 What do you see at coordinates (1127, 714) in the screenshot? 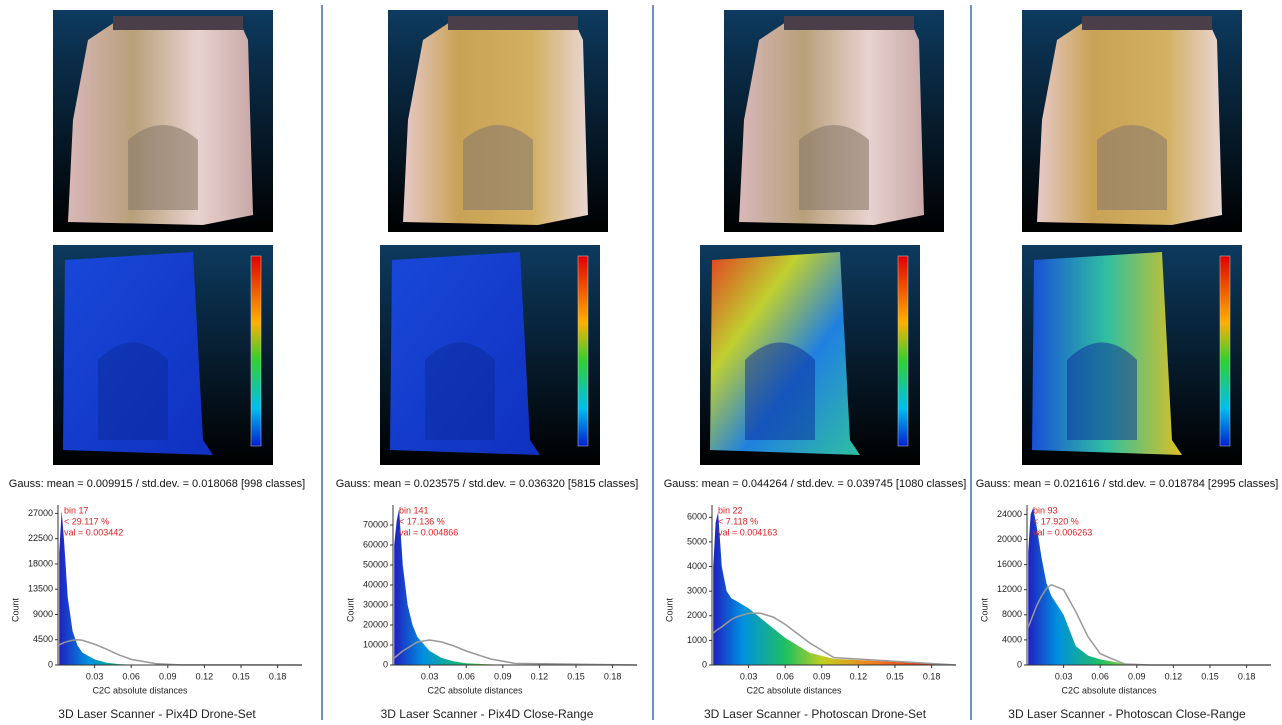
I see `caption: 3D Laser Scanner - Photoscan Close-Range` at bounding box center [1127, 714].